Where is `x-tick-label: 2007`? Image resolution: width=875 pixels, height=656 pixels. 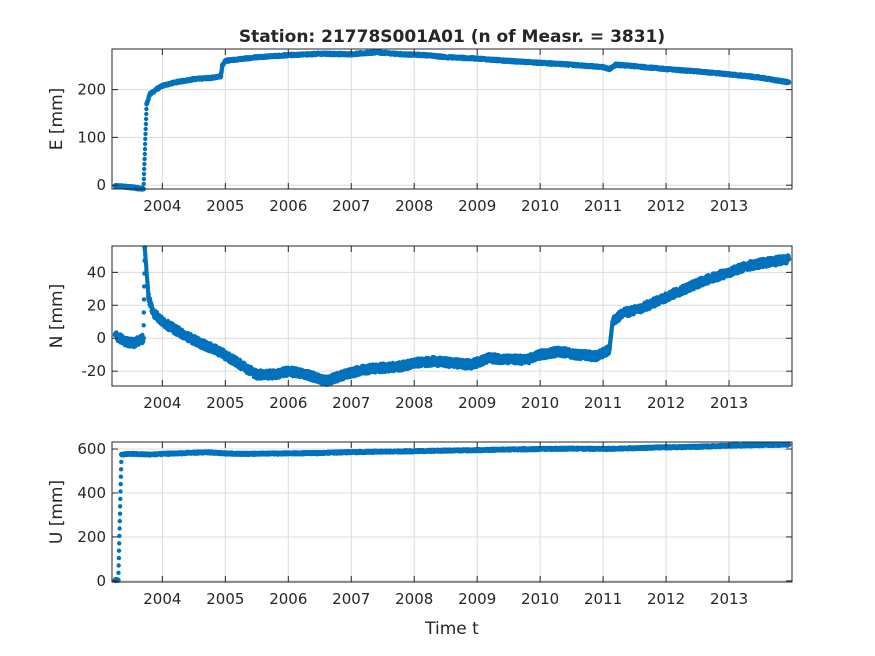 x-tick-label: 2007 is located at coordinates (351, 206).